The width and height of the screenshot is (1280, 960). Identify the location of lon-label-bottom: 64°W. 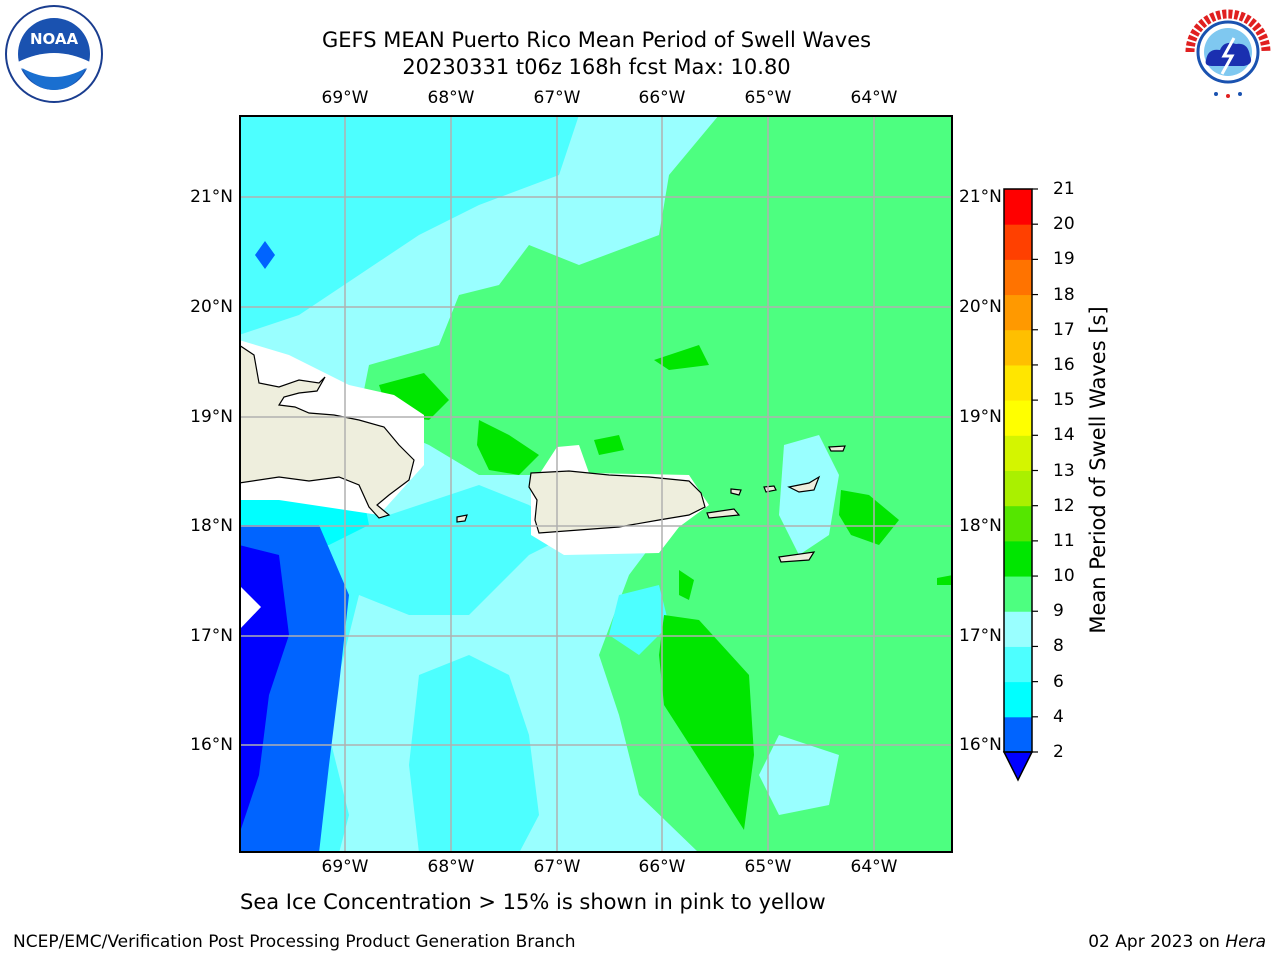
(874, 867).